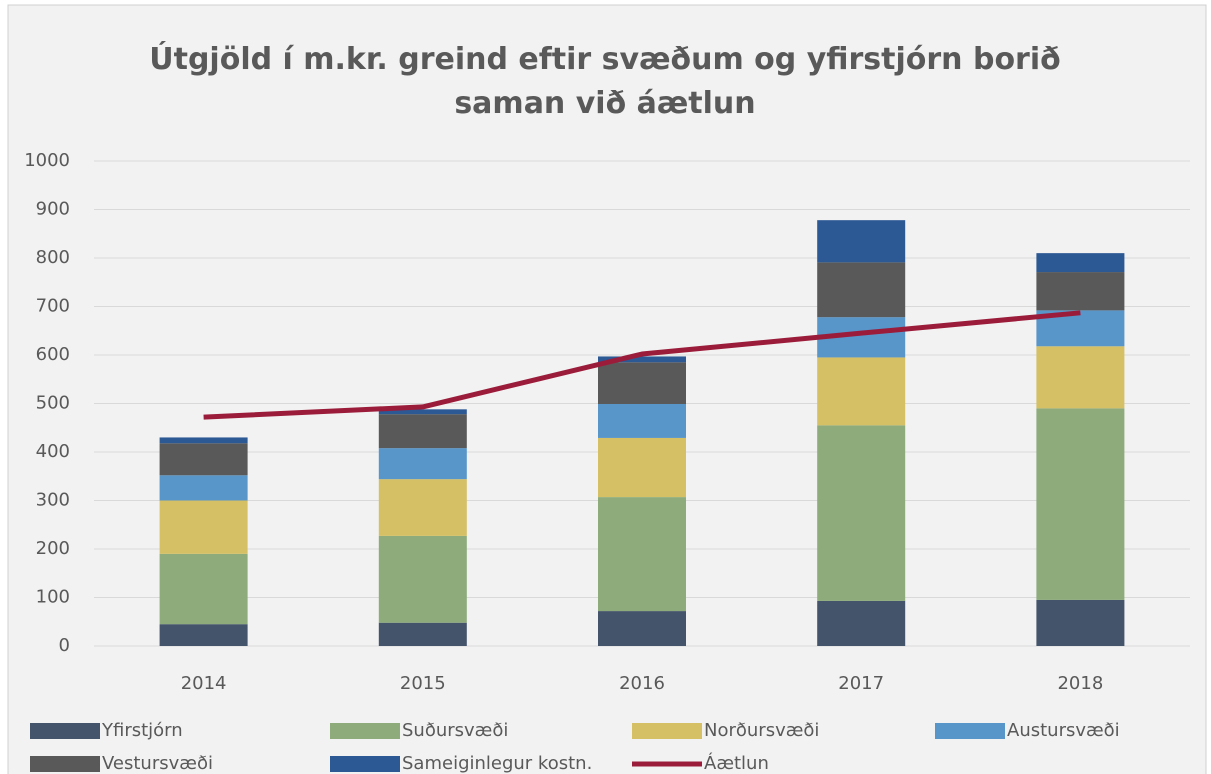  I want to click on y-tick-label: 0, so click(64, 645).